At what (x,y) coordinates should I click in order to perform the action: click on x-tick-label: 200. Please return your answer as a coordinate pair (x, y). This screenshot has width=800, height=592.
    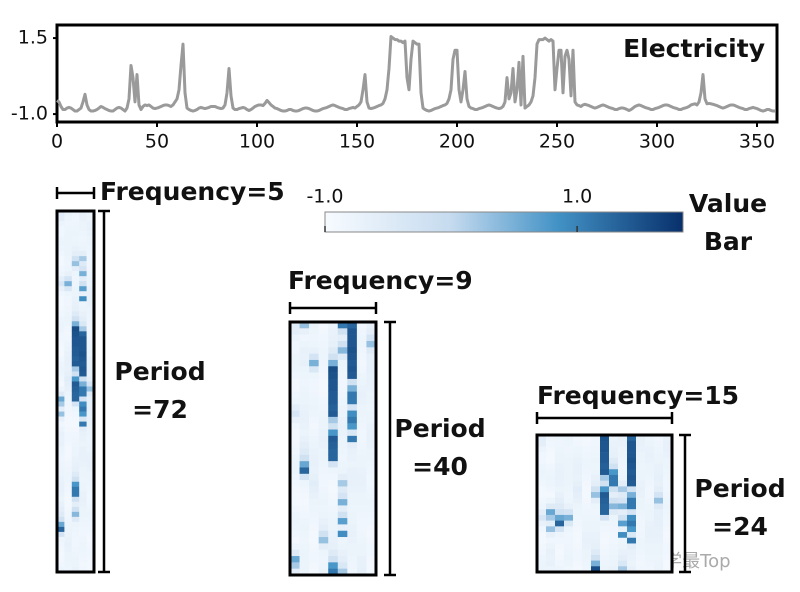
    Looking at the image, I should click on (457, 142).